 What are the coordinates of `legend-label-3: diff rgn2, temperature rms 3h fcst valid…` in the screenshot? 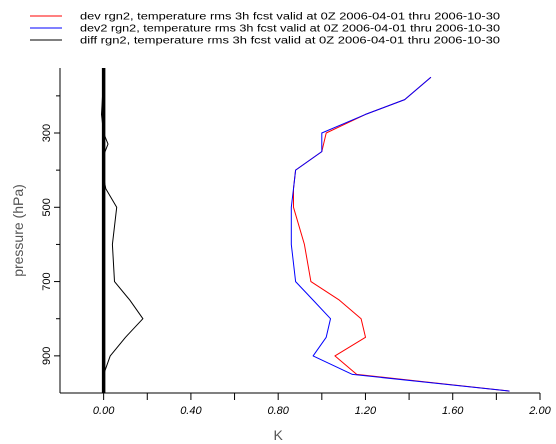 It's located at (290, 41).